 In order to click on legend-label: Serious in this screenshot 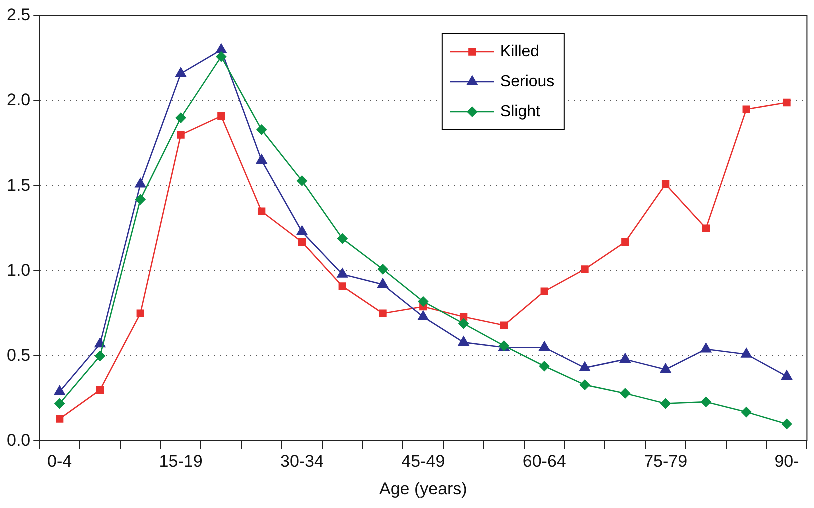, I will do `click(527, 81)`.